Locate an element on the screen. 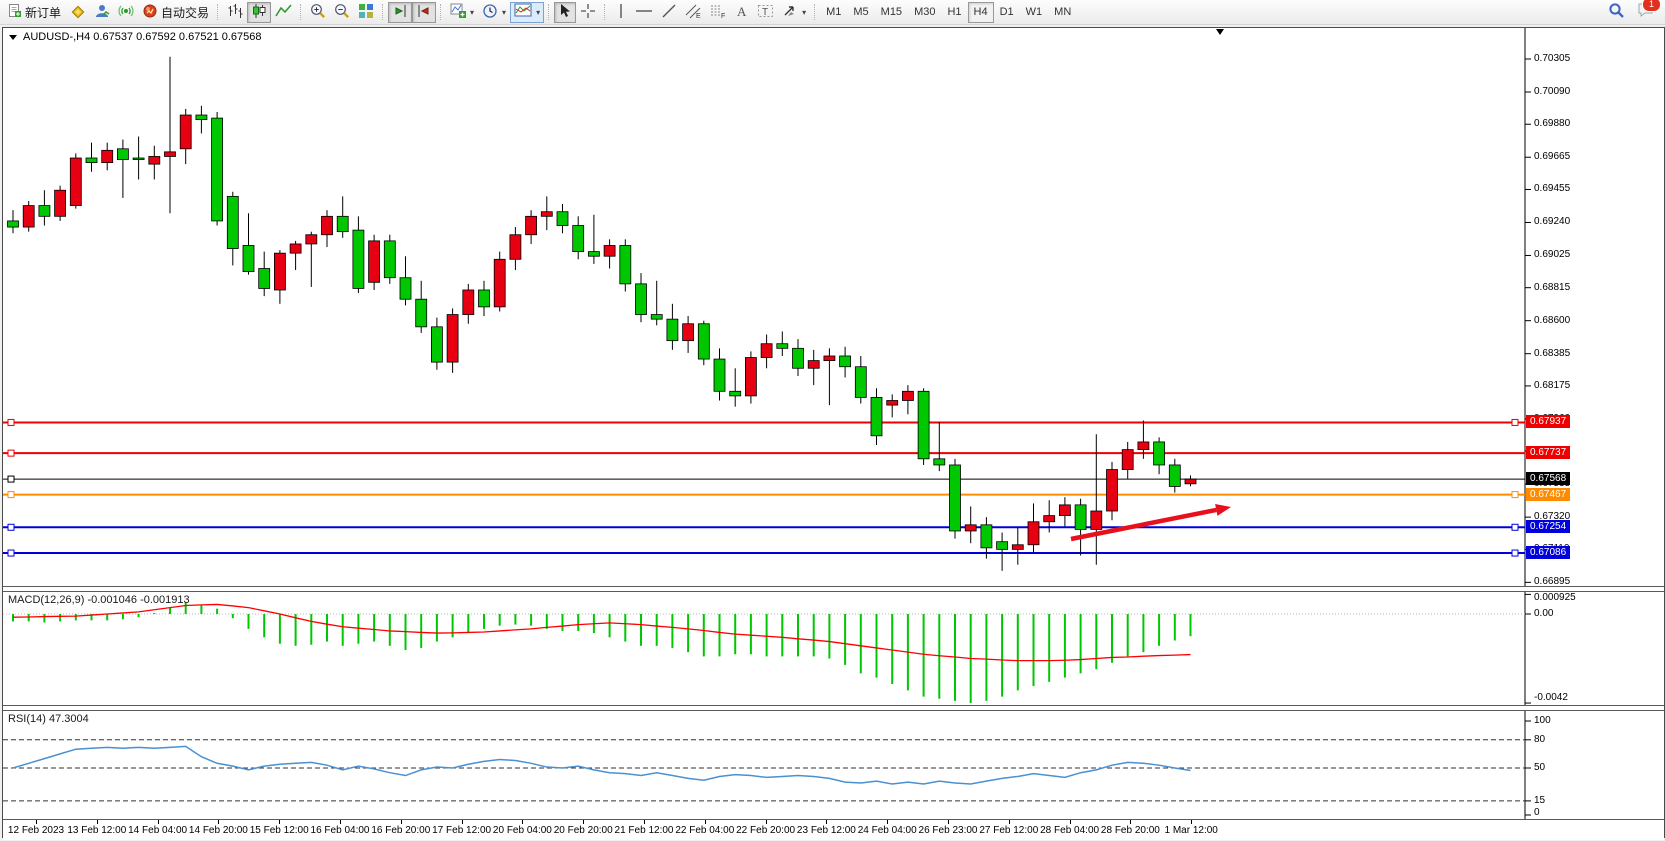 The height and width of the screenshot is (841, 1665). text-button: A is located at coordinates (742, 12).